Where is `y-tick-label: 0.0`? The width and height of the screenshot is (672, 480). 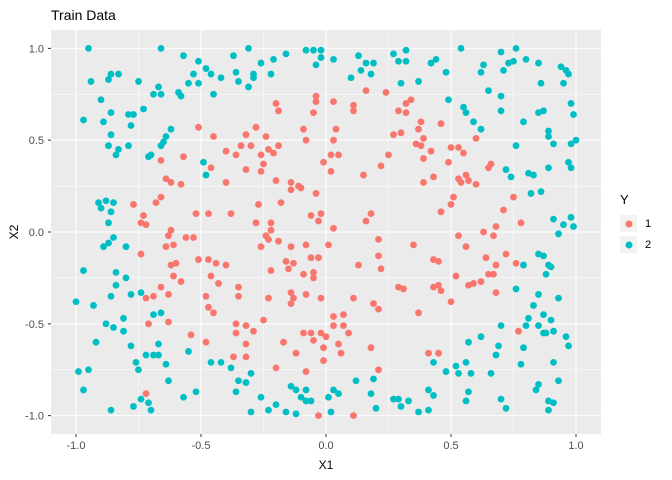
y-tick-label: 0.0 is located at coordinates (36, 233).